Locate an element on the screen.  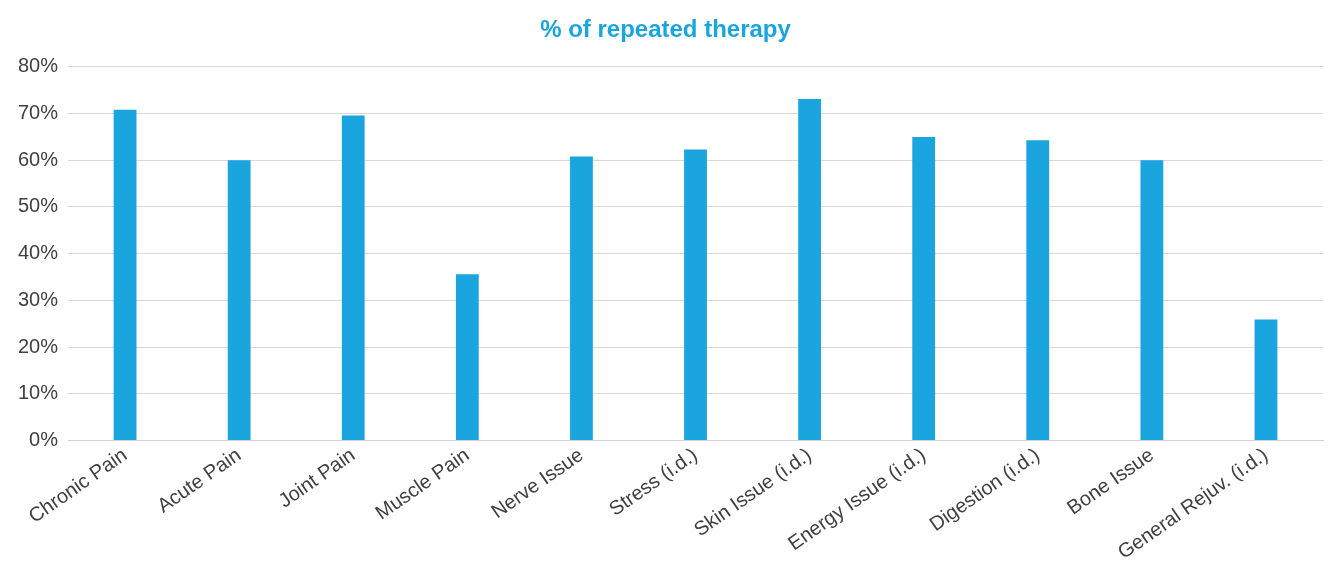
chart-title: % of repeated therapy is located at coordinates (666, 29).